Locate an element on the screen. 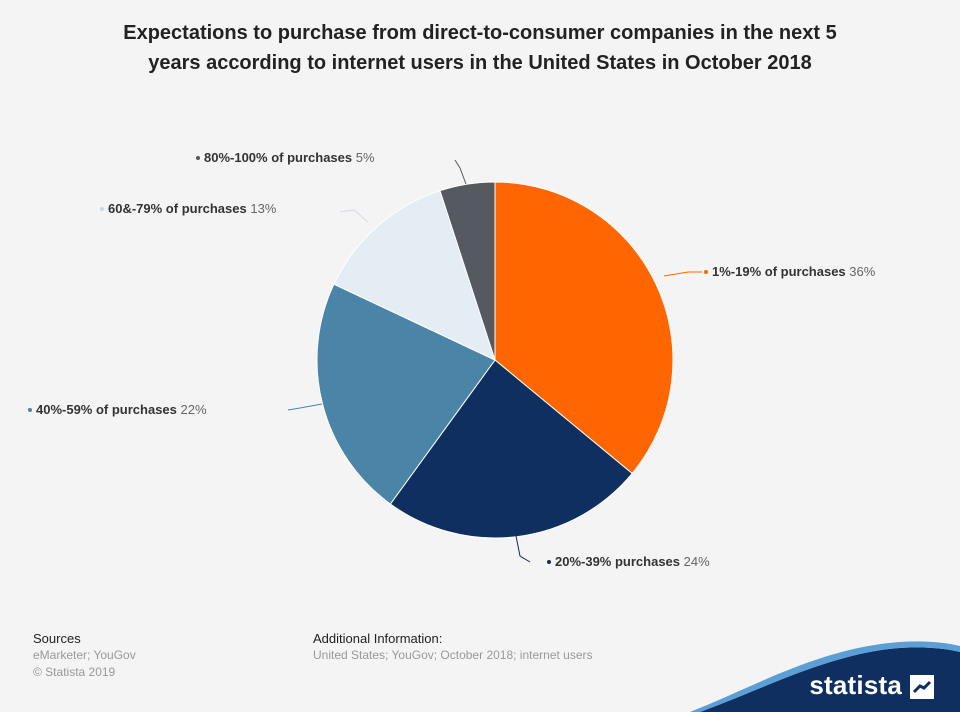 The height and width of the screenshot is (712, 960). copyright-text: © Statista 2019 is located at coordinates (74, 672).